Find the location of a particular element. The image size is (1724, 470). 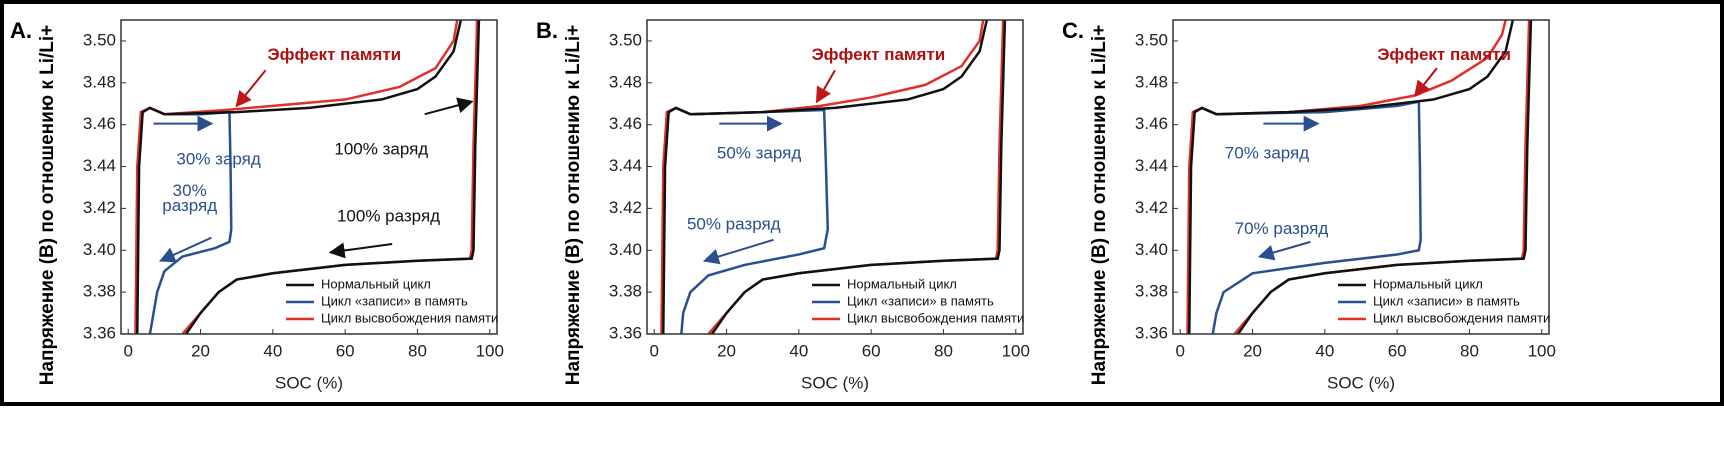

annotation: 30% заряд is located at coordinates (218, 159).